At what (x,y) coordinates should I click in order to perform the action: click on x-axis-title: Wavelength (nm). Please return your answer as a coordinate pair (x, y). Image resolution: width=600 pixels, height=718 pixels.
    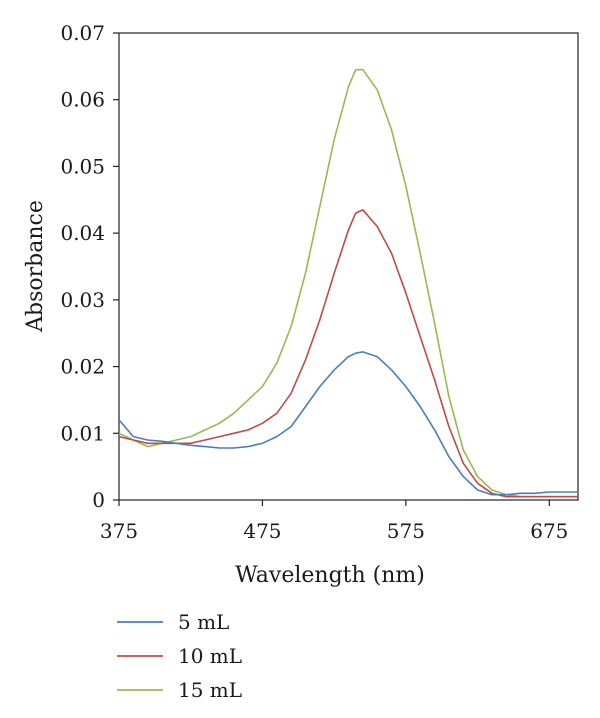
    Looking at the image, I should click on (330, 575).